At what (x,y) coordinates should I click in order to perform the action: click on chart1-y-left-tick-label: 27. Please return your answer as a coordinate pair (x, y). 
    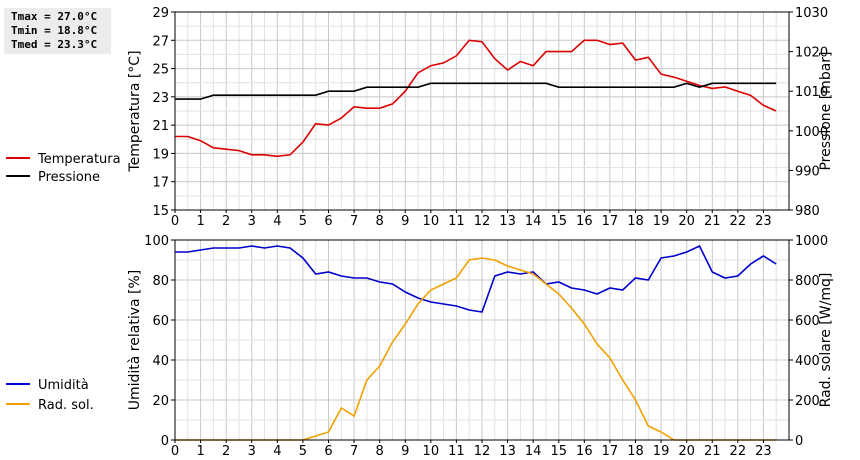
    Looking at the image, I should click on (160, 41).